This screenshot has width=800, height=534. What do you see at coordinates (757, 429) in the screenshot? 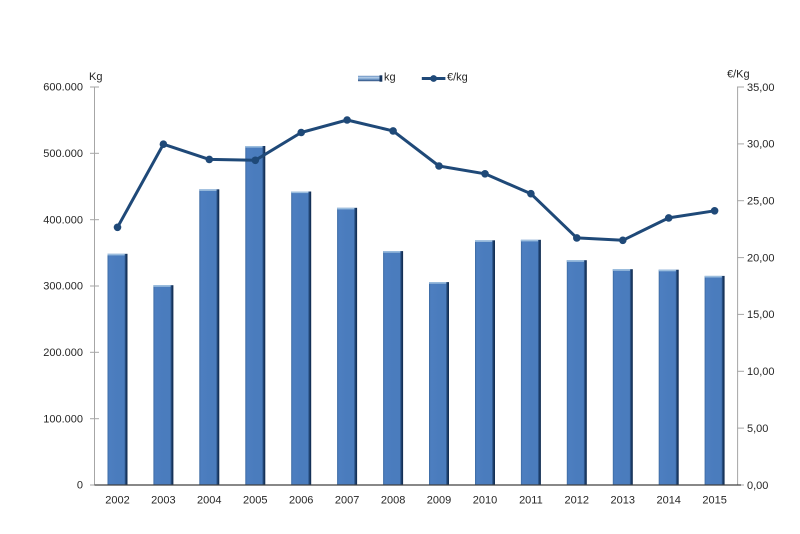
I see `svg-text: 5,00` at bounding box center [757, 429].